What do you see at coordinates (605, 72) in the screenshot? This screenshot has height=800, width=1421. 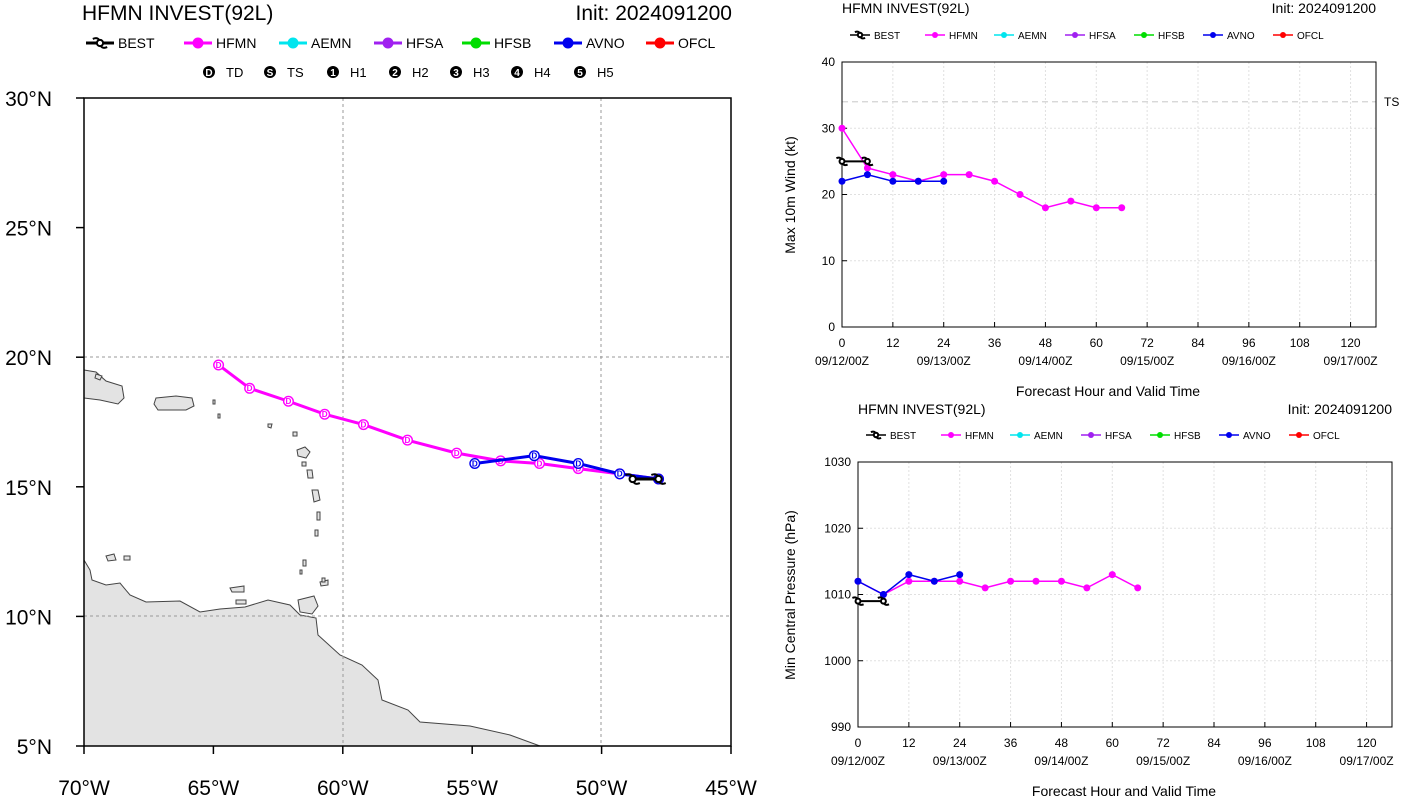 I see `intensity-legend-label: H5` at bounding box center [605, 72].